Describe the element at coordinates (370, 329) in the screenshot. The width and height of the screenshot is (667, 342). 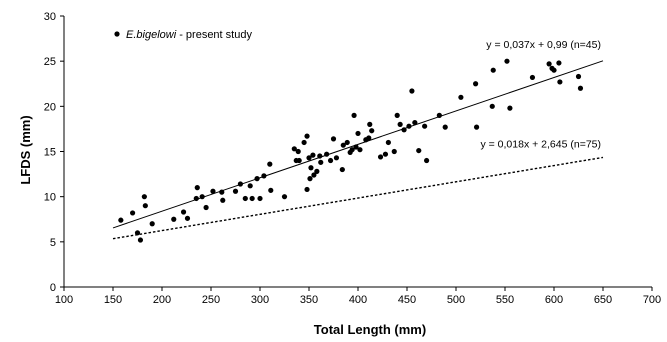
I see `x-axis-title: Total Length (mm)` at that location.